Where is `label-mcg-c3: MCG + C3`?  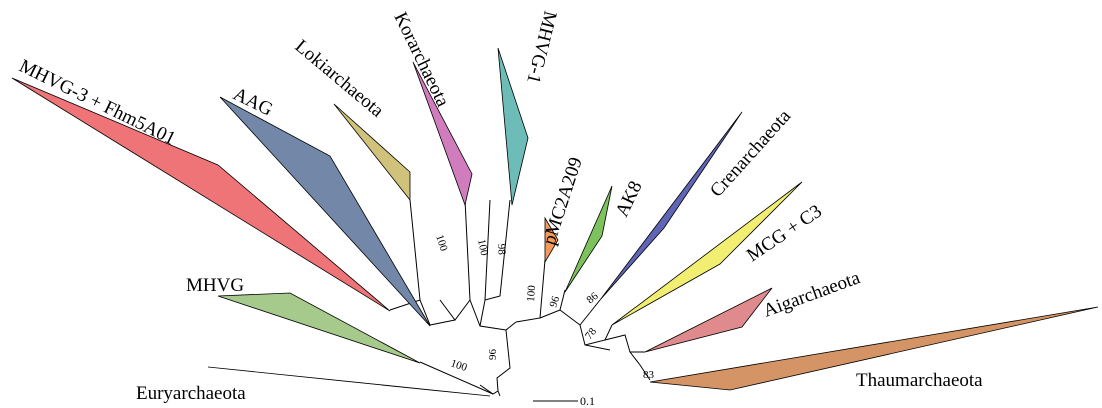
label-mcg-c3: MCG + C3 is located at coordinates (784, 233).